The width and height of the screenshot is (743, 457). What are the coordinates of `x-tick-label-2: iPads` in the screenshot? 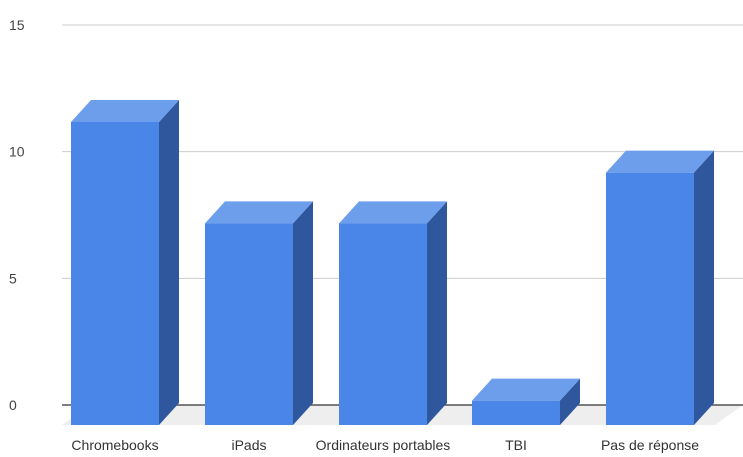 It's located at (248, 445).